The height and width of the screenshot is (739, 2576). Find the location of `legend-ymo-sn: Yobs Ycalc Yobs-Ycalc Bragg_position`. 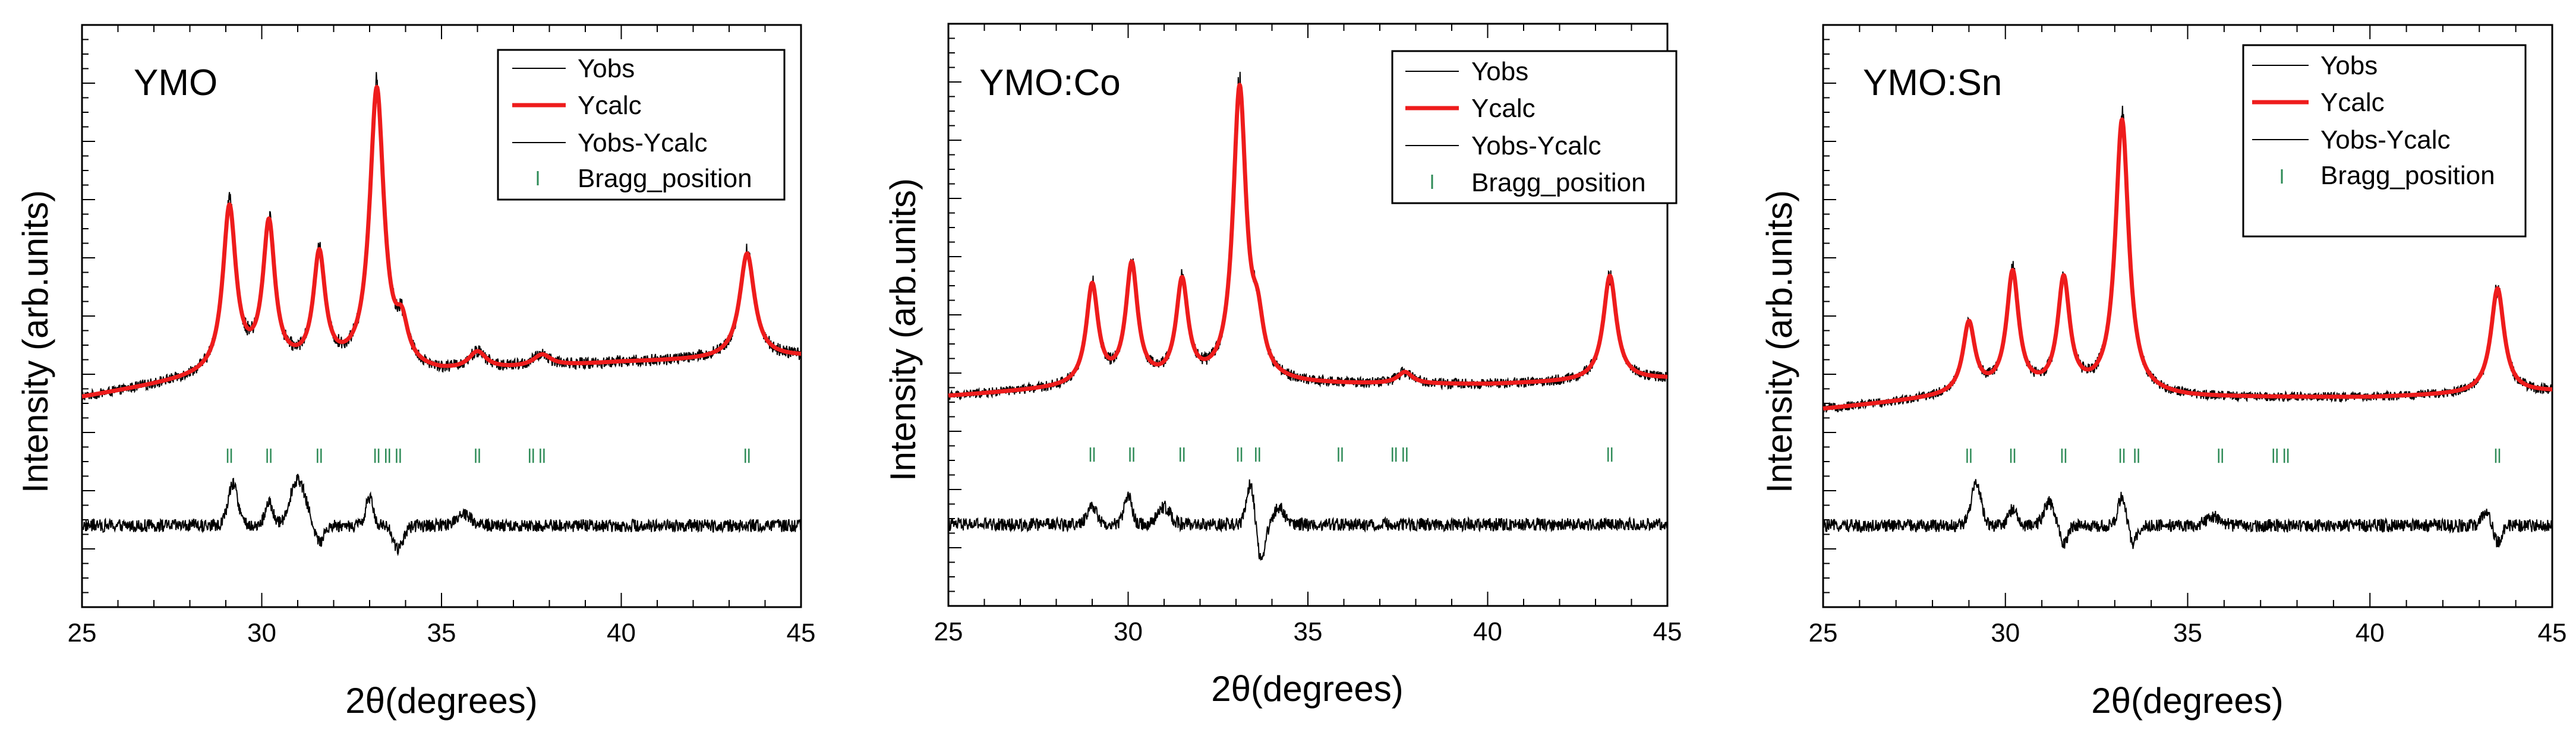

legend-ymo-sn: Yobs Ycalc Yobs-Ycalc Bragg_position is located at coordinates (2385, 141).